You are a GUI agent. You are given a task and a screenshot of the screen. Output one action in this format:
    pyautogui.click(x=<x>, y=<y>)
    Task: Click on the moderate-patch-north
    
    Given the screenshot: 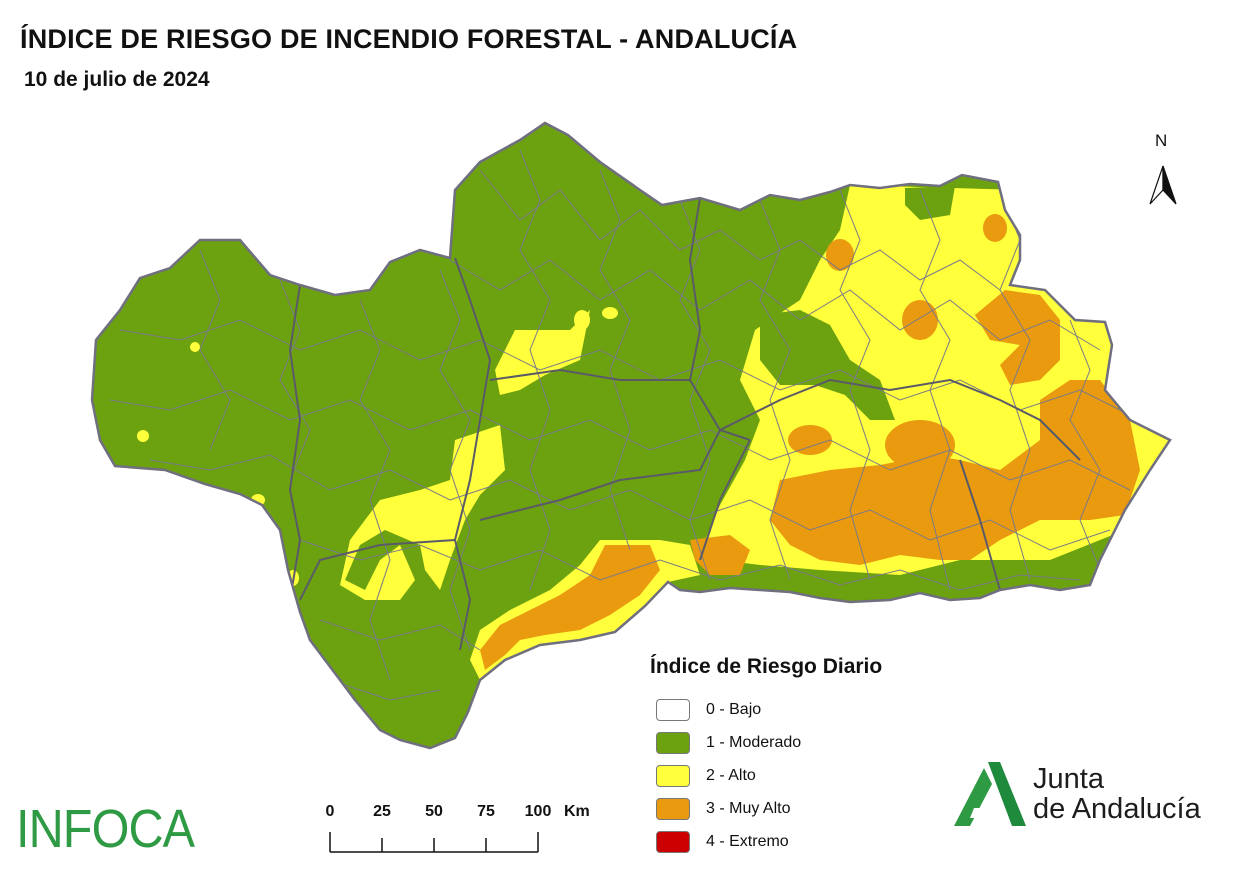 What is the action you would take?
    pyautogui.click(x=930, y=203)
    